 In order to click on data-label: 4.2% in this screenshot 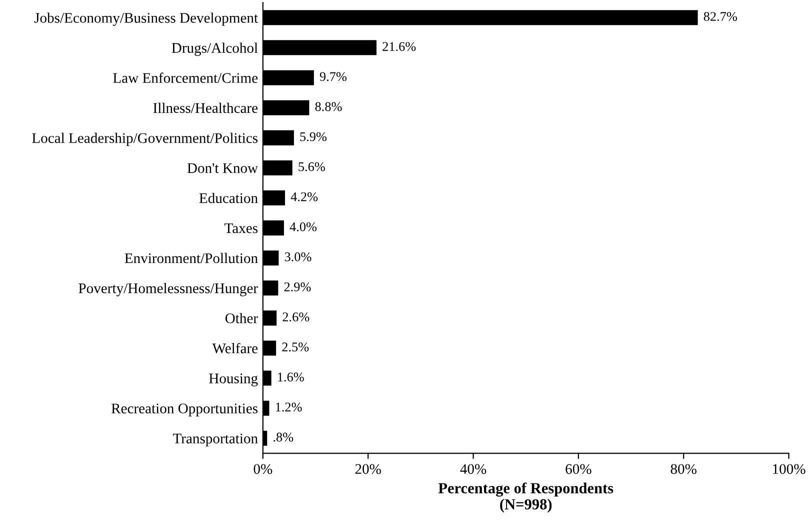, I will do `click(304, 197)`.